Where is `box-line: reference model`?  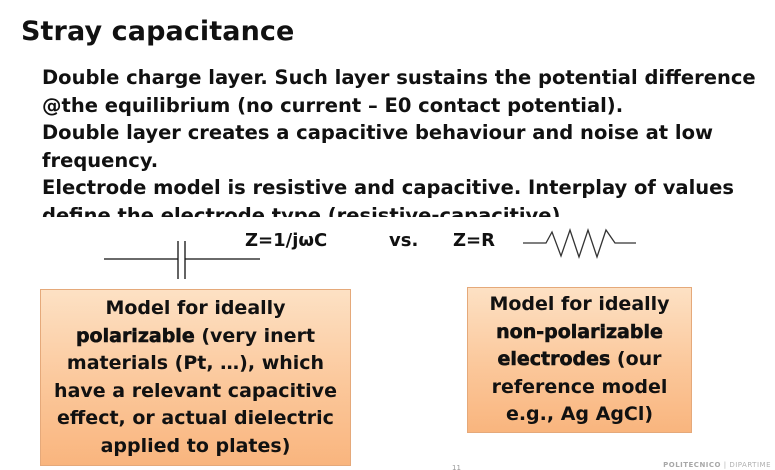
box-line: reference model is located at coordinates (579, 386).